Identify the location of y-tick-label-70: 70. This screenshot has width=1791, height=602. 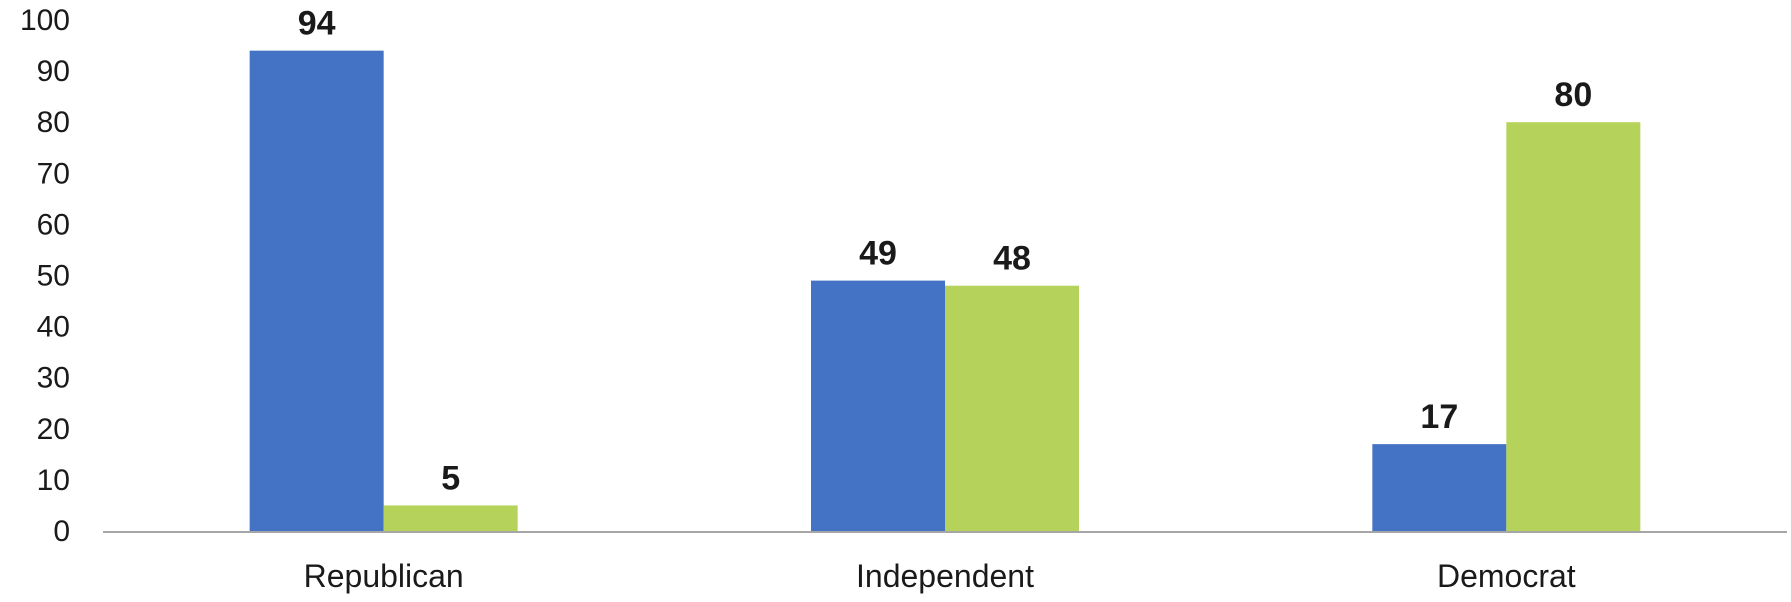
(53, 173).